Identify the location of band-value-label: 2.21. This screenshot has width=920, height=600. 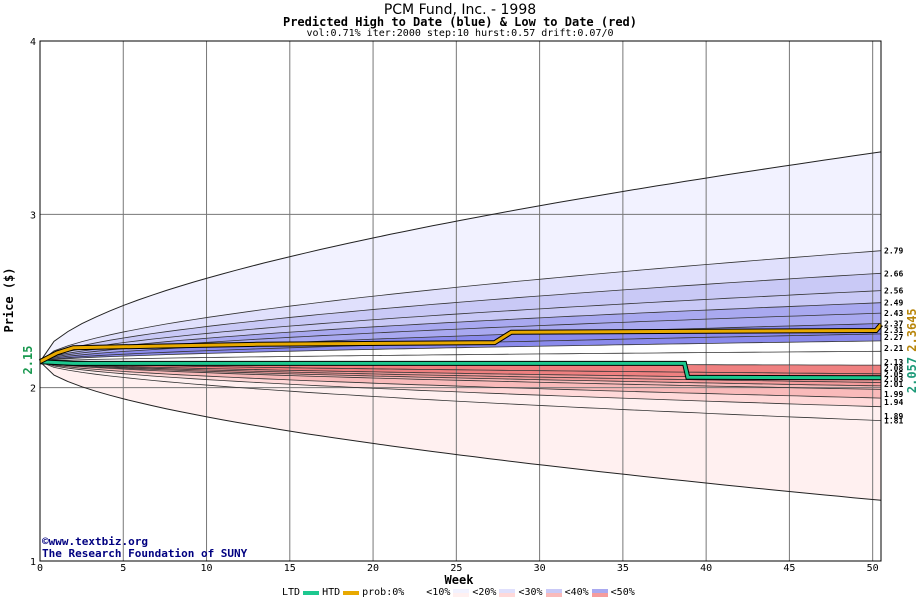
(893, 348).